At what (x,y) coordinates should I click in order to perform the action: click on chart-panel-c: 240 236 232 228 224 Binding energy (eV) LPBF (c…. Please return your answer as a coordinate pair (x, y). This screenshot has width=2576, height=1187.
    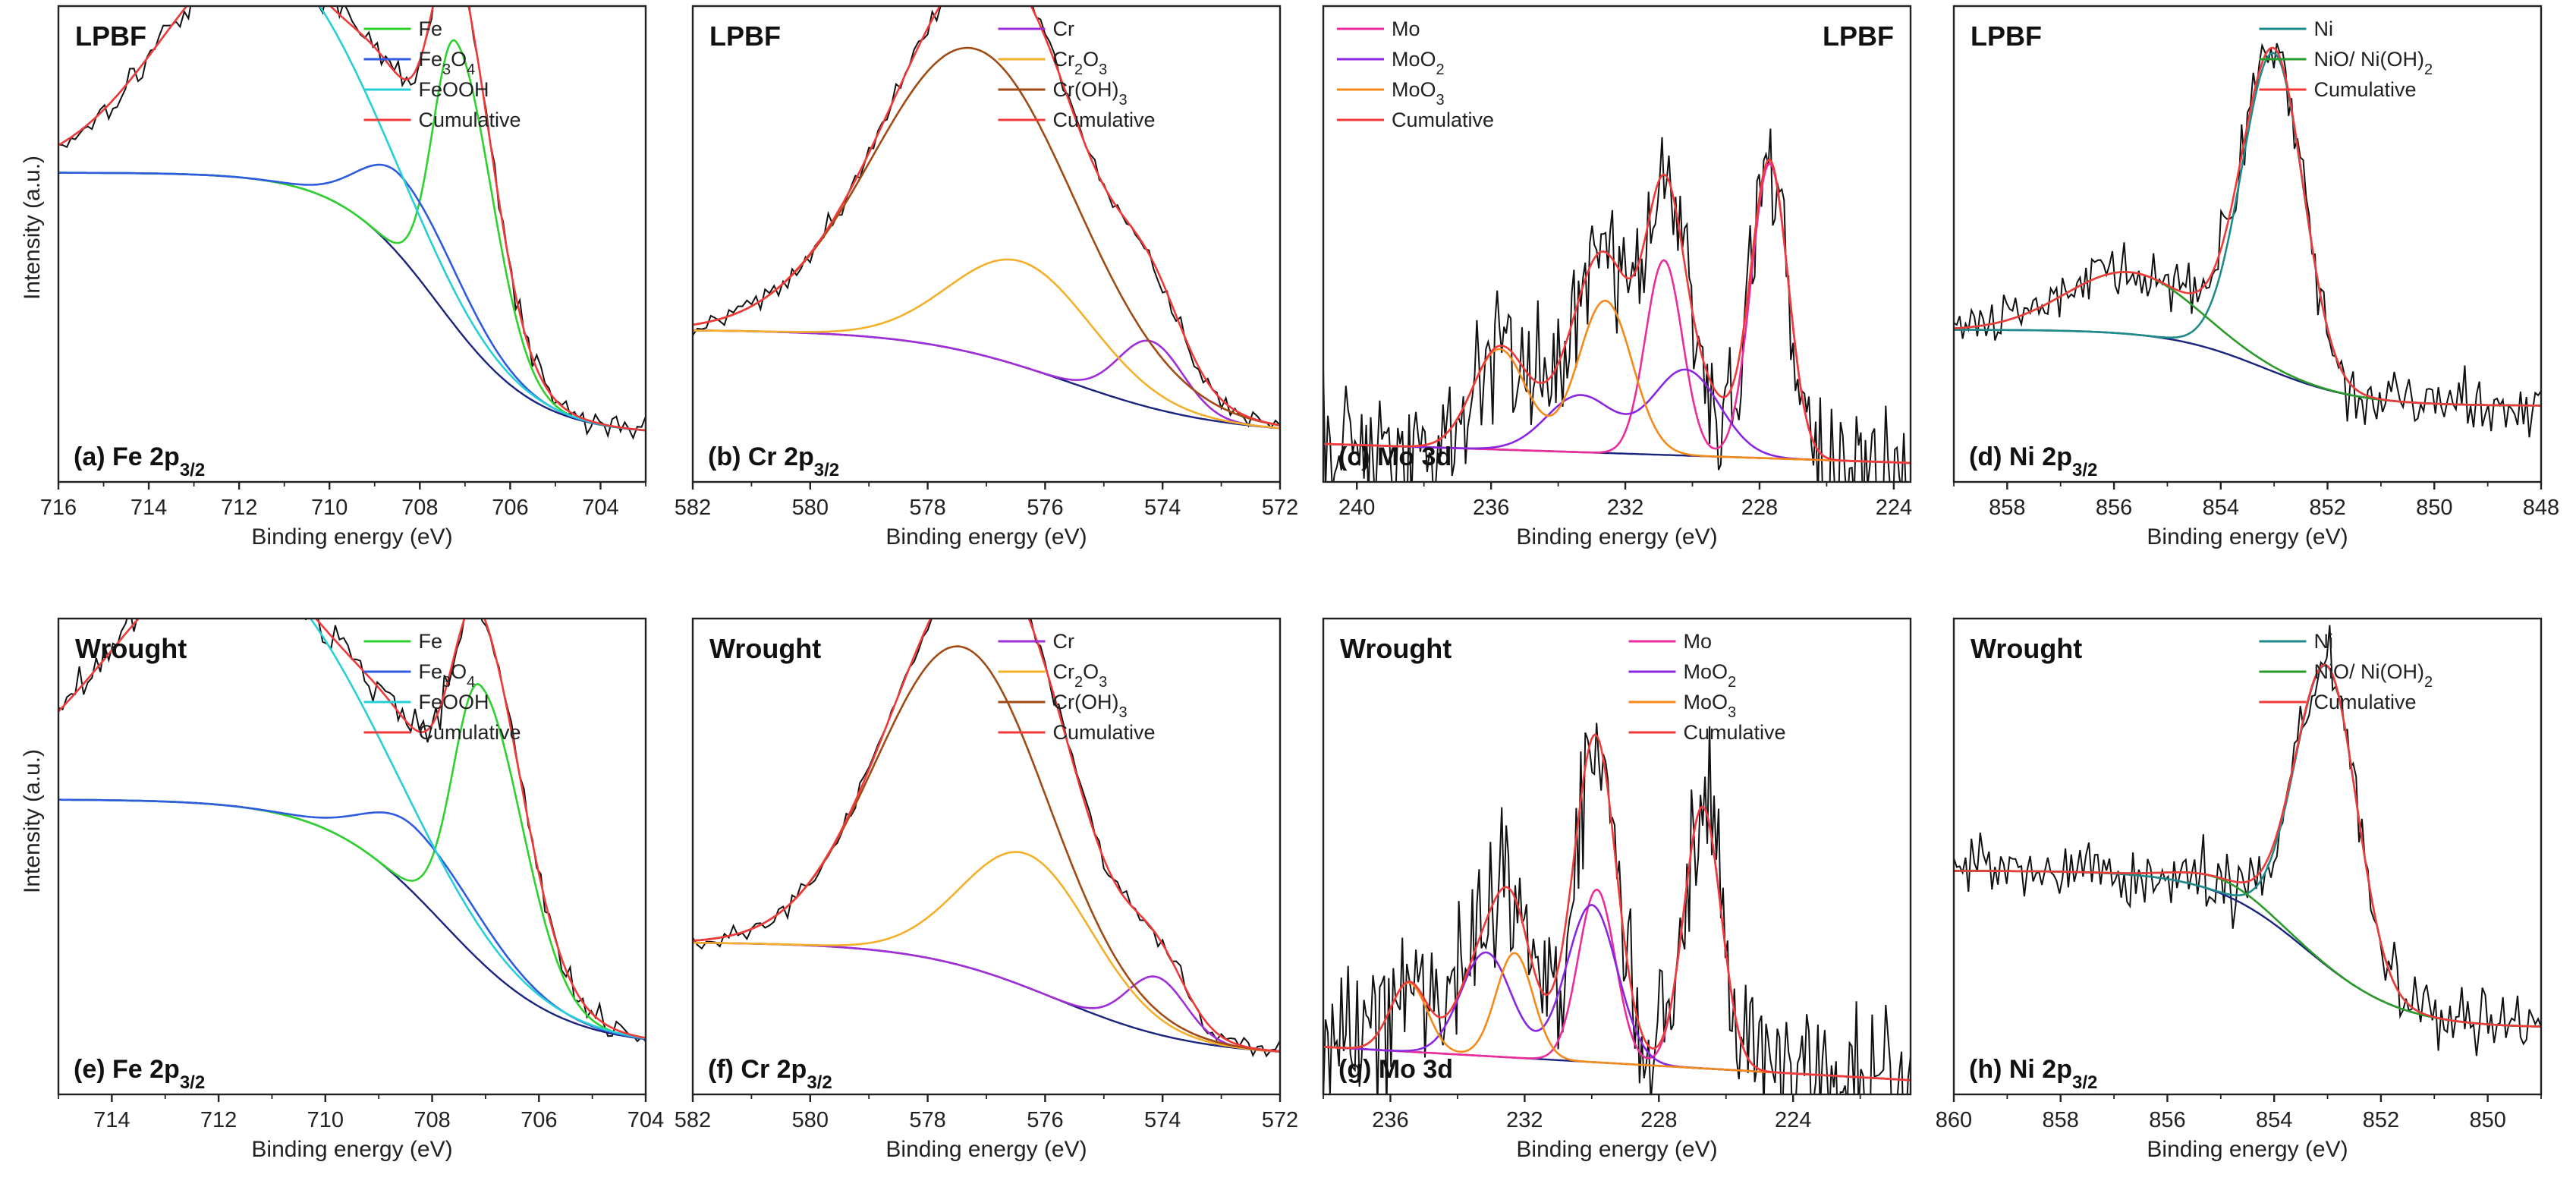
    Looking at the image, I should click on (1617, 277).